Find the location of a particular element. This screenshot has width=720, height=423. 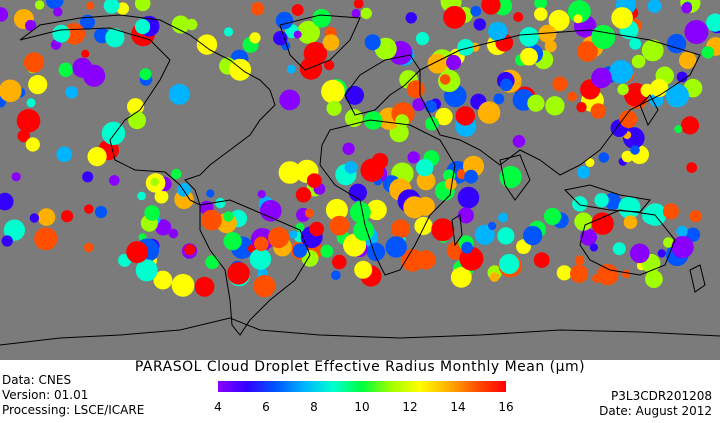

product-info: P3L3CDR201208 Date: August 2012 is located at coordinates (655, 404).